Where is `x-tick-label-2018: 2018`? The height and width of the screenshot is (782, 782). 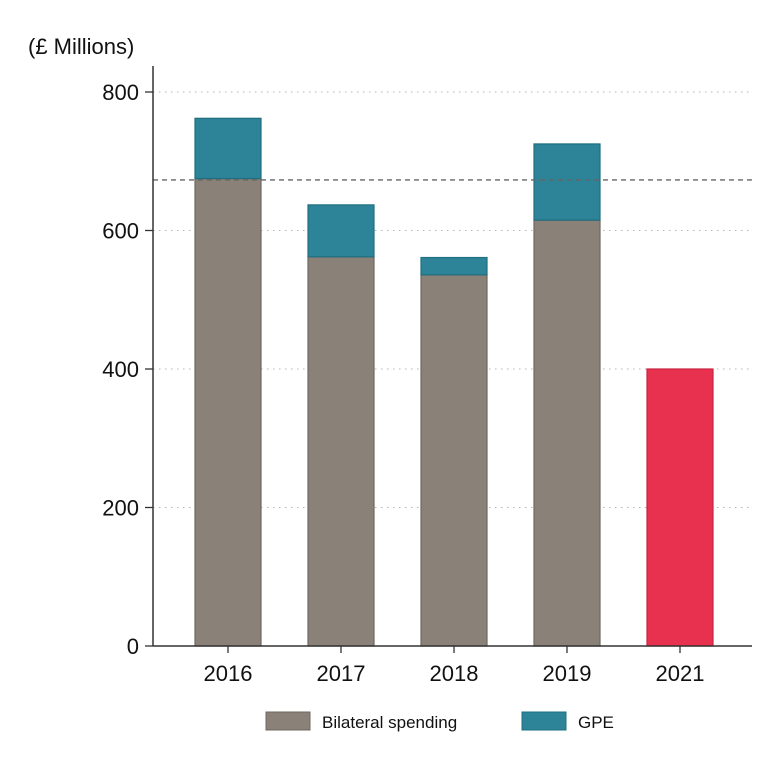 x-tick-label-2018: 2018 is located at coordinates (454, 673).